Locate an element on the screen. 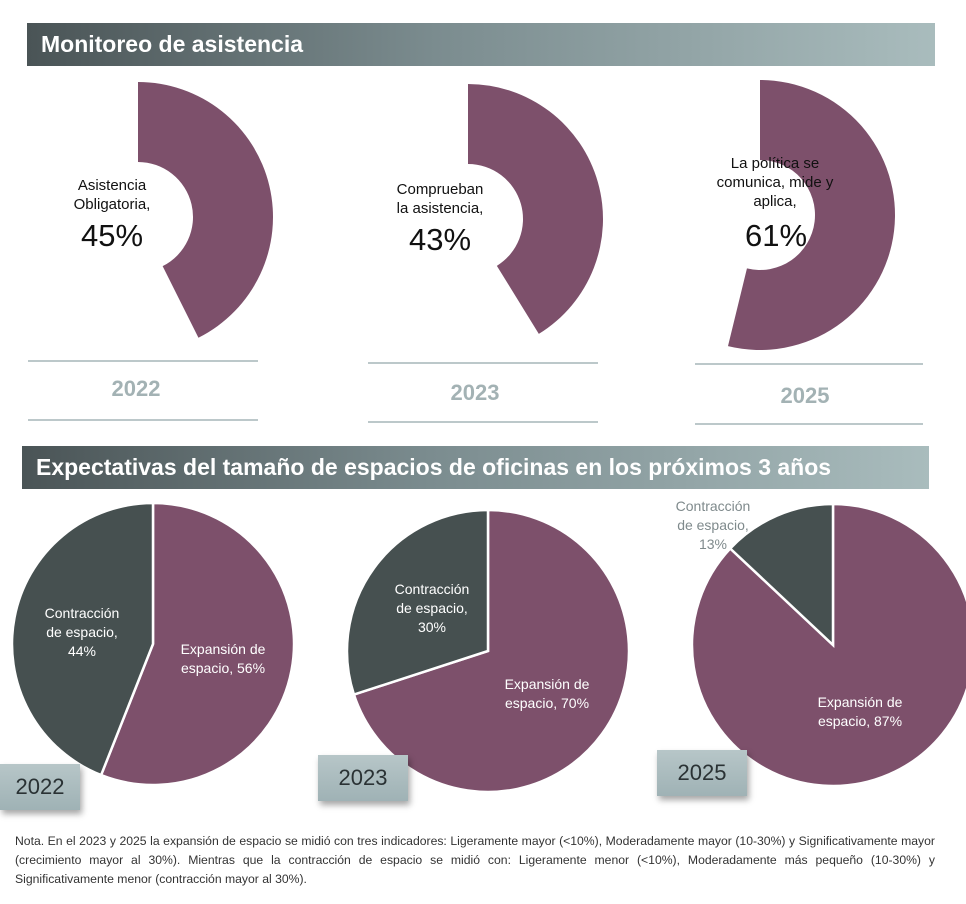 This screenshot has height=904, width=966. donut-value-2025: 61% is located at coordinates (776, 235).